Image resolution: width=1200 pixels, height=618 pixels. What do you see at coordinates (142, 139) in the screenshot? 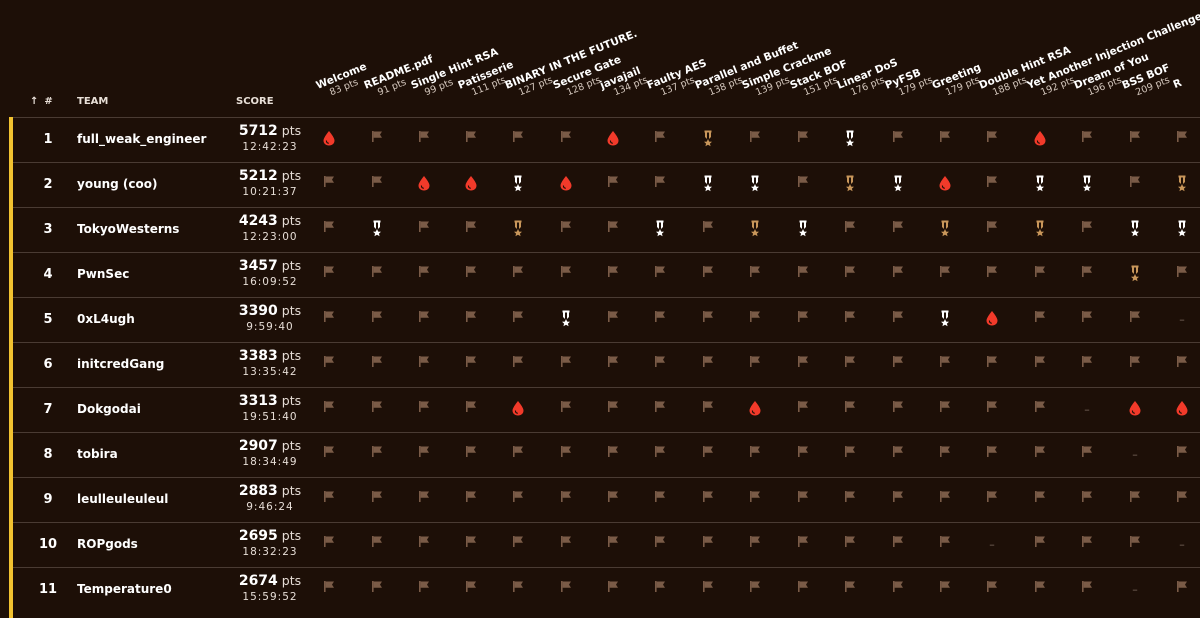
I see `team-name: full_weak_engineer` at bounding box center [142, 139].